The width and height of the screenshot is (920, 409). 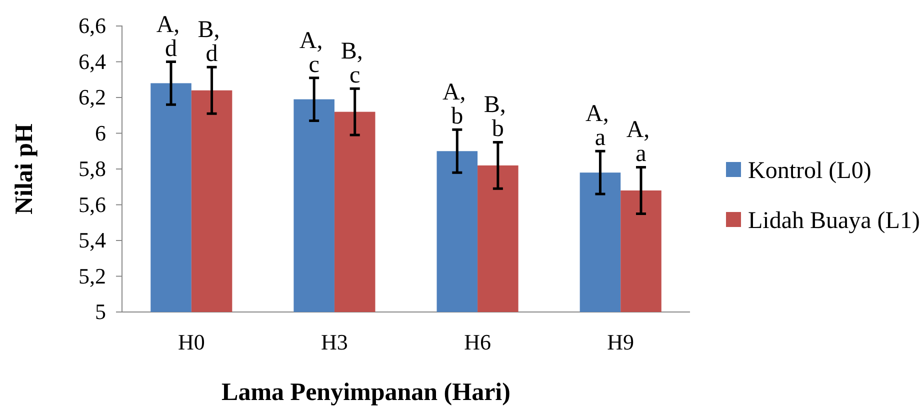 What do you see at coordinates (24, 168) in the screenshot?
I see `y-axis-title: Nilai pH` at bounding box center [24, 168].